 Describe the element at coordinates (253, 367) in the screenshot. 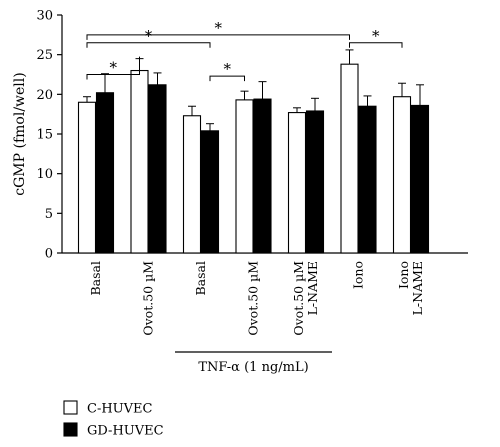

I see `group-annotation-label: TNF-α (1 ng/mL)` at that location.